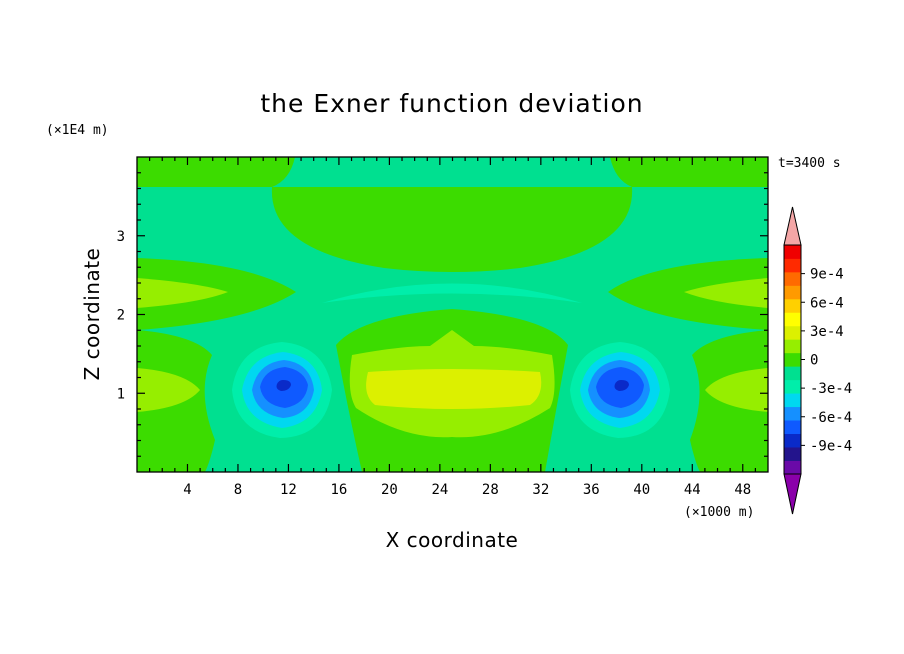 The height and width of the screenshot is (654, 904). I want to click on chart-title: the Exner function deviation, so click(451, 103).